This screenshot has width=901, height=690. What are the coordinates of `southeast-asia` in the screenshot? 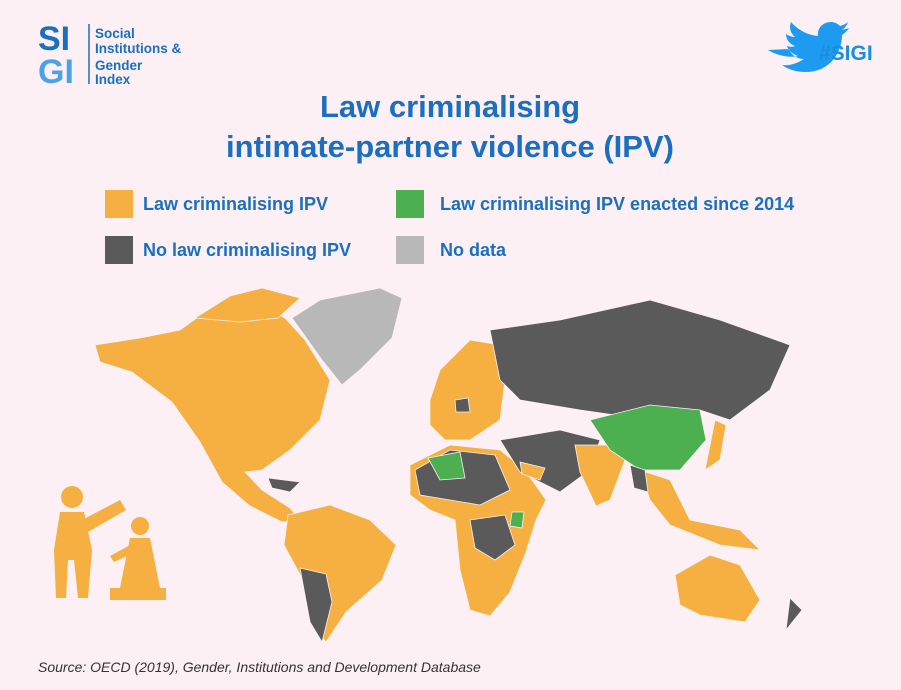 It's located at (700, 510).